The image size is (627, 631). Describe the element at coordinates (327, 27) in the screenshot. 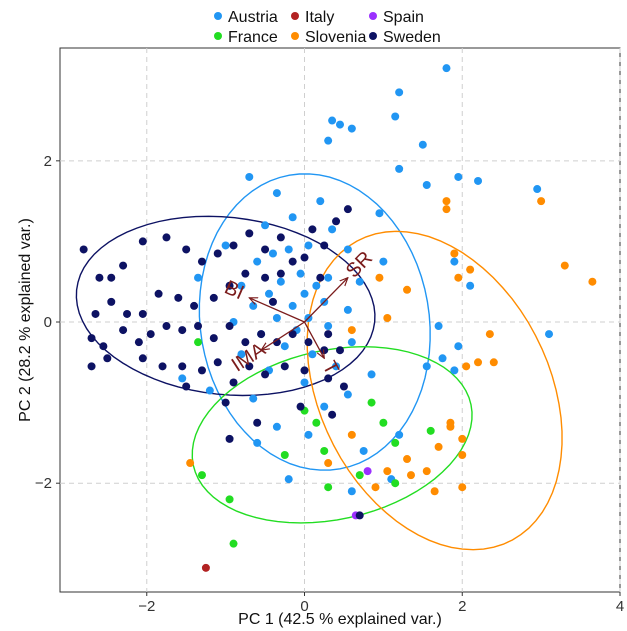

I see `legend: Austria Italy Spain France Slovenia Sweden` at that location.